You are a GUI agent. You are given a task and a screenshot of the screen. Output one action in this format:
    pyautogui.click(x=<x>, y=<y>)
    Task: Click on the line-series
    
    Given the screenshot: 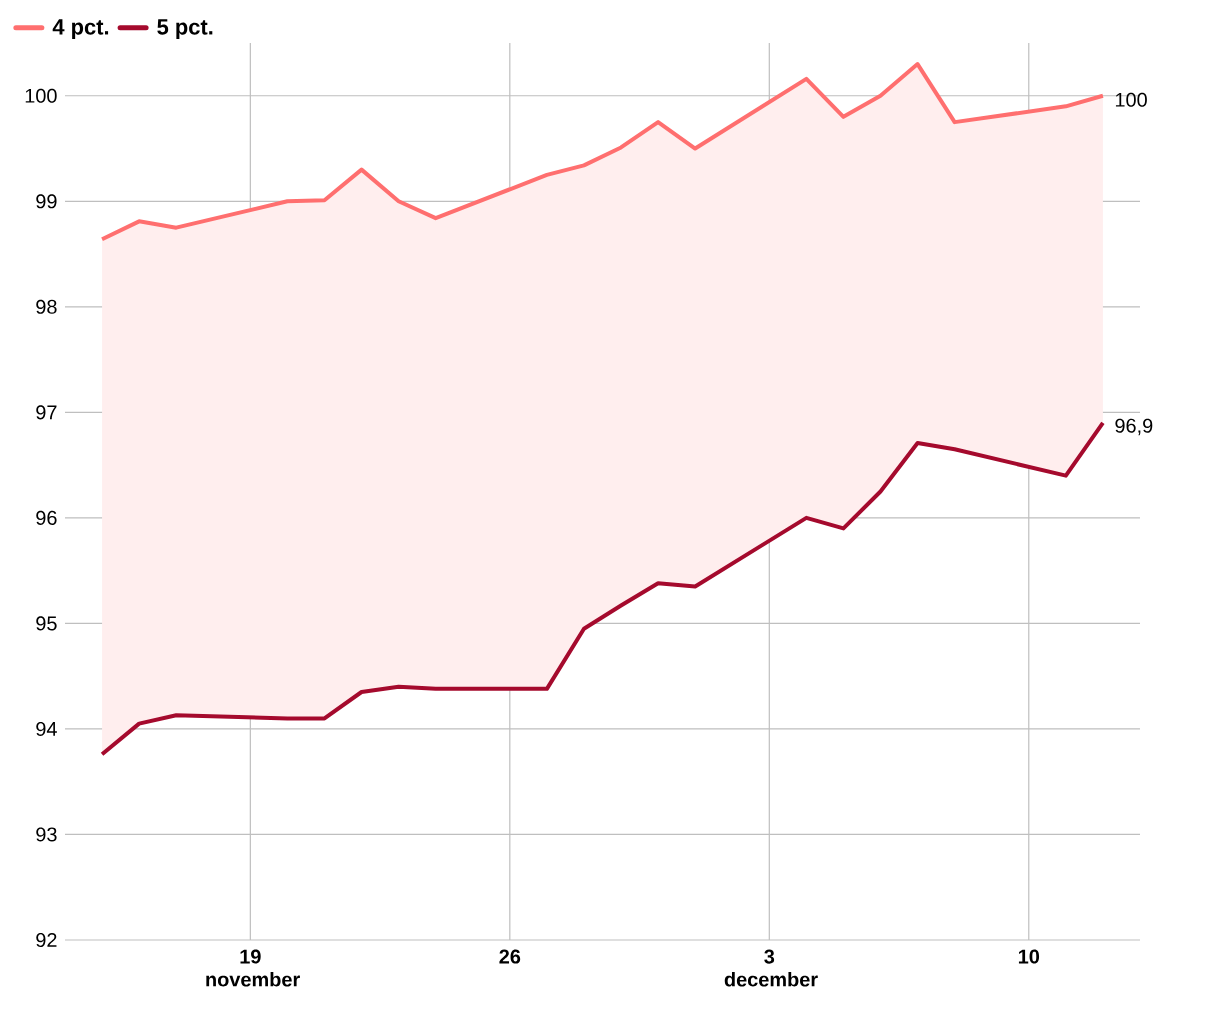 What is the action you would take?
    pyautogui.click(x=602, y=152)
    